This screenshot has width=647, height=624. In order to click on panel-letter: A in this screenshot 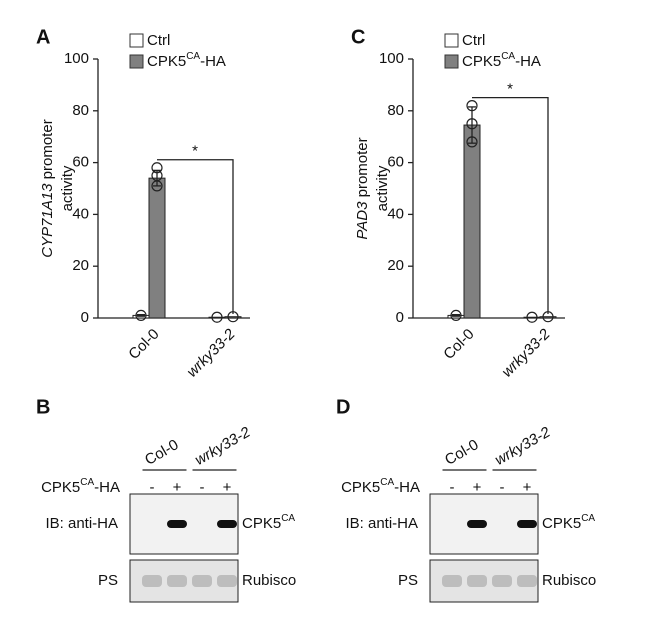, I will do `click(43, 37)`.